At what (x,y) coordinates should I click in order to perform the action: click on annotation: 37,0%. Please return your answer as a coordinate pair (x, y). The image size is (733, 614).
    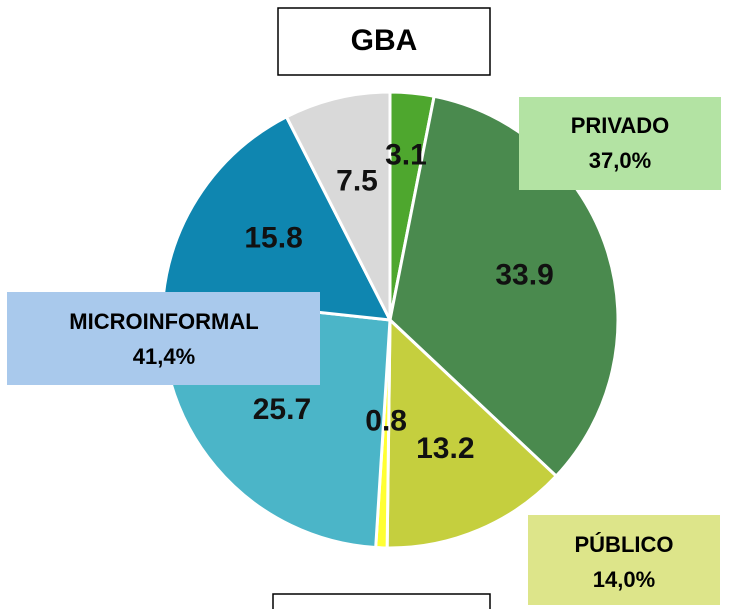
    Looking at the image, I should click on (620, 160).